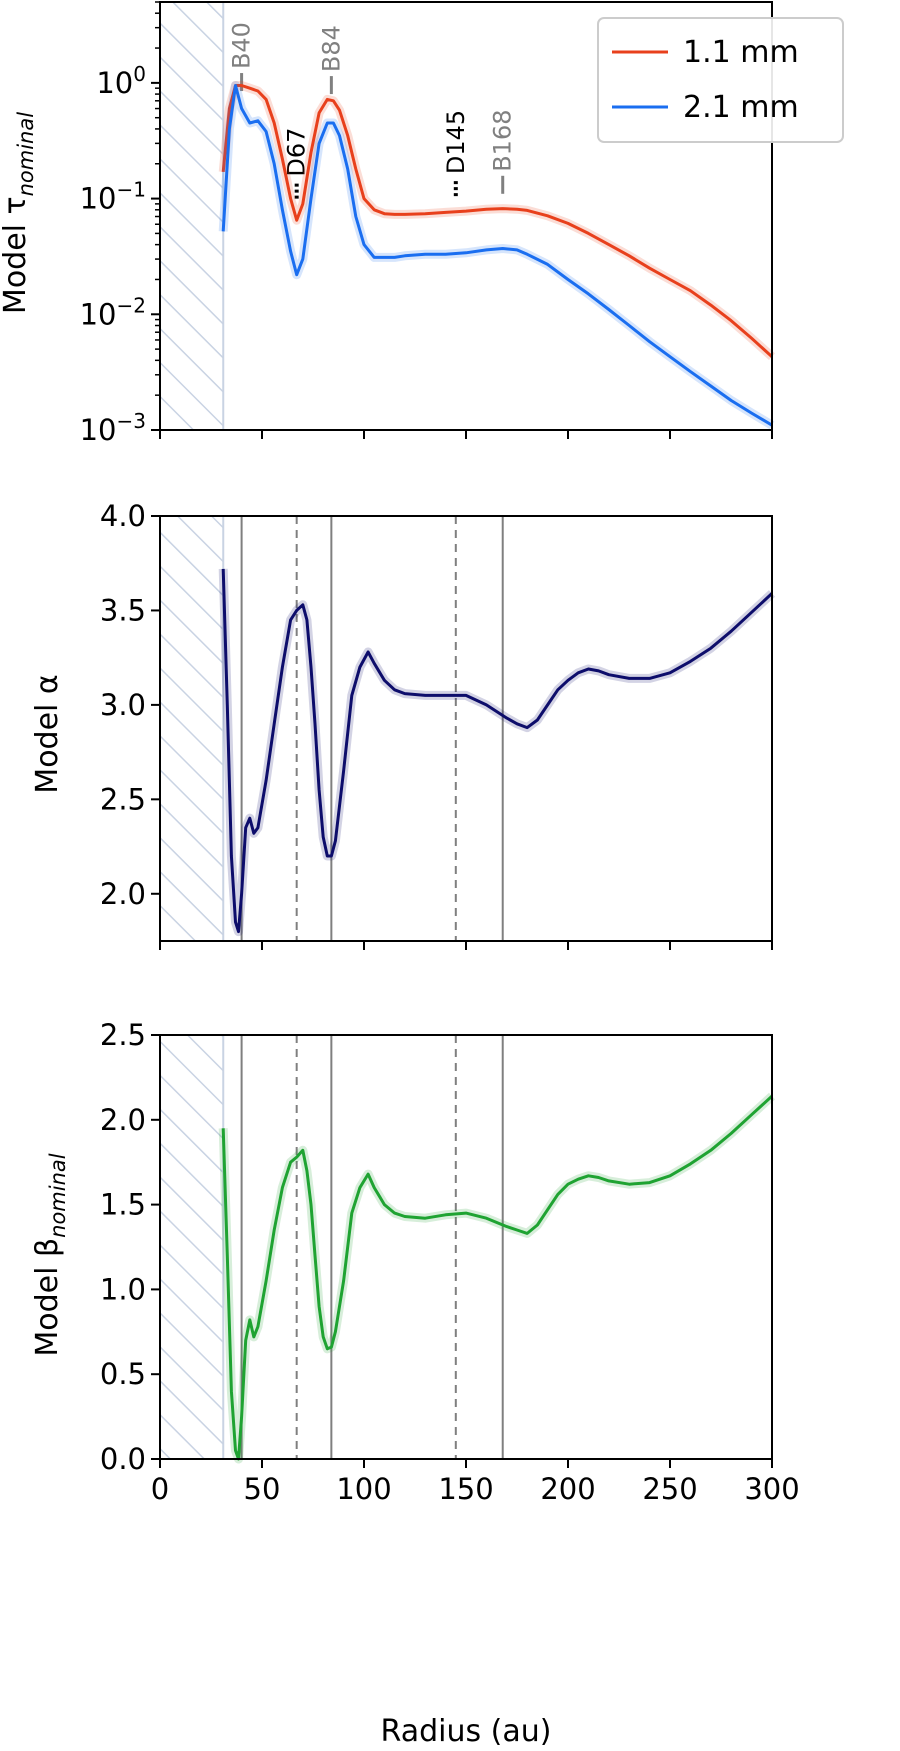  Describe the element at coordinates (669, 1489) in the screenshot. I see `x-tick-label: 250` at that location.